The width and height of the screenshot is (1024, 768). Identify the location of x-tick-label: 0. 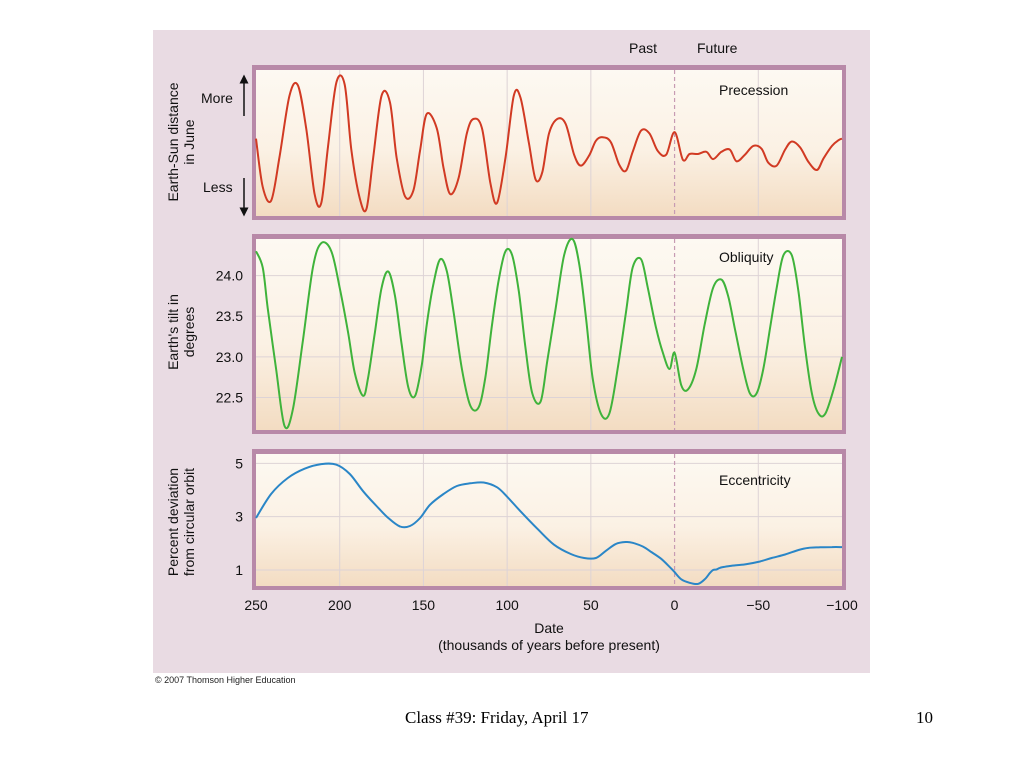
(675, 605).